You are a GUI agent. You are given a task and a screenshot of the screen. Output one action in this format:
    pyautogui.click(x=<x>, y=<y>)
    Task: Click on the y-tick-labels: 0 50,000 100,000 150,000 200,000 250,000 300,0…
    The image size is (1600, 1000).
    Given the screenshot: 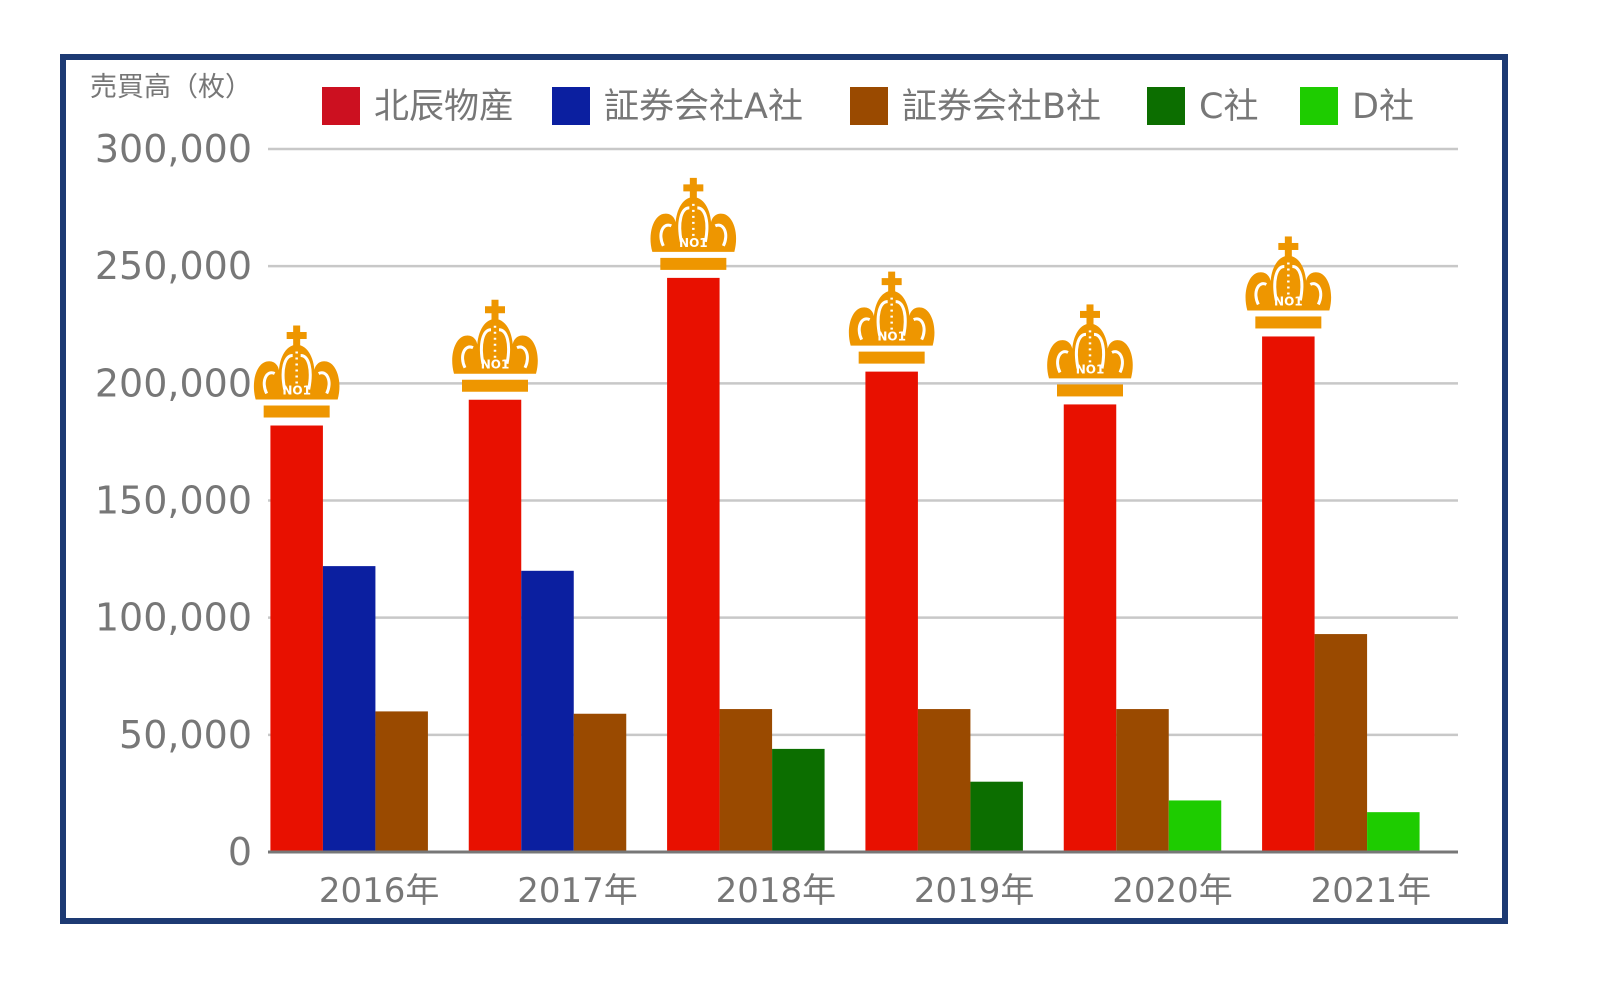 What is the action you would take?
    pyautogui.click(x=173, y=500)
    